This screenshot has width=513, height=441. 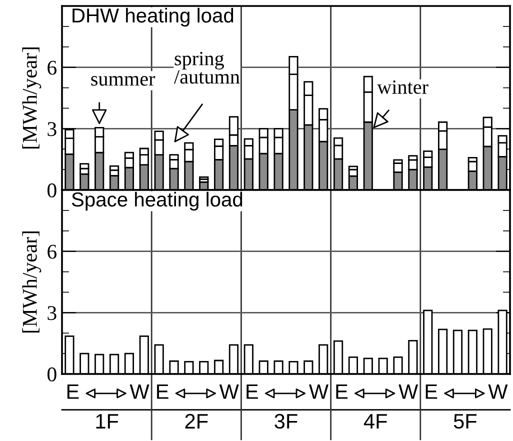 I want to click on annotation: summer, so click(x=123, y=81).